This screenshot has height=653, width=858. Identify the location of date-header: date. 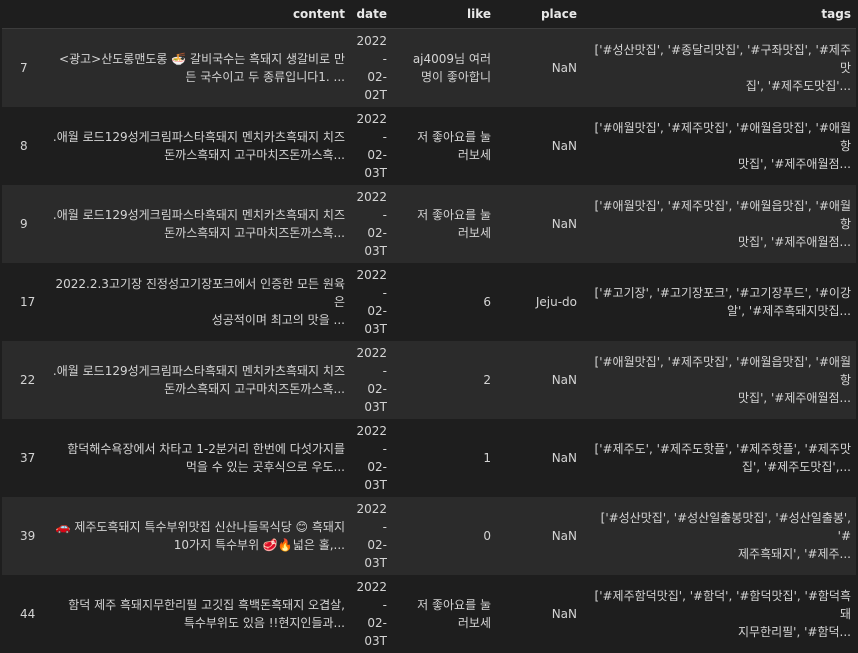
(371, 14).